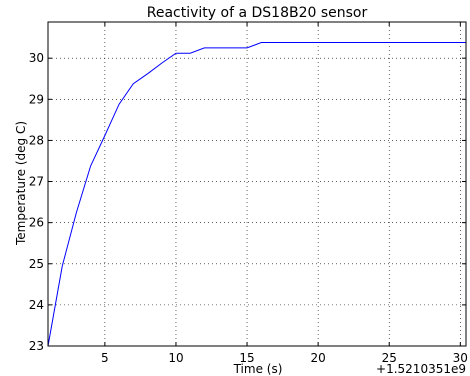 This screenshot has width=470, height=376. What do you see at coordinates (175, 358) in the screenshot?
I see `x-tick-label: 10` at bounding box center [175, 358].